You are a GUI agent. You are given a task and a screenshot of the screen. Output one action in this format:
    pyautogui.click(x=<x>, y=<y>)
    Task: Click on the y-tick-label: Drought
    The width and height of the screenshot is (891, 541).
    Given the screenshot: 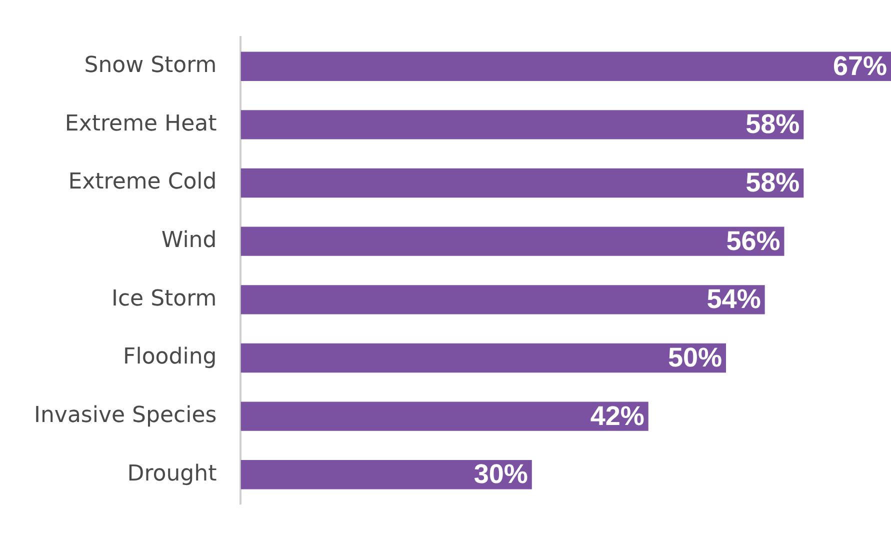 What is the action you would take?
    pyautogui.click(x=172, y=473)
    